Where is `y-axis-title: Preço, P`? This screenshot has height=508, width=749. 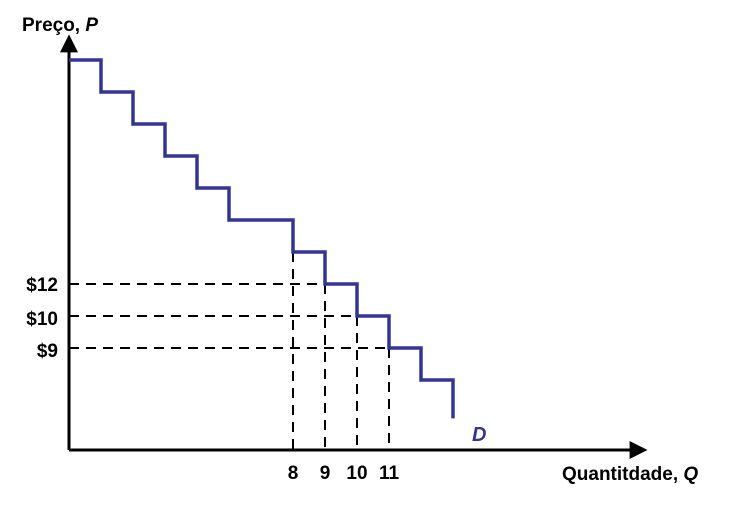
y-axis-title: Preço, P is located at coordinates (60, 25).